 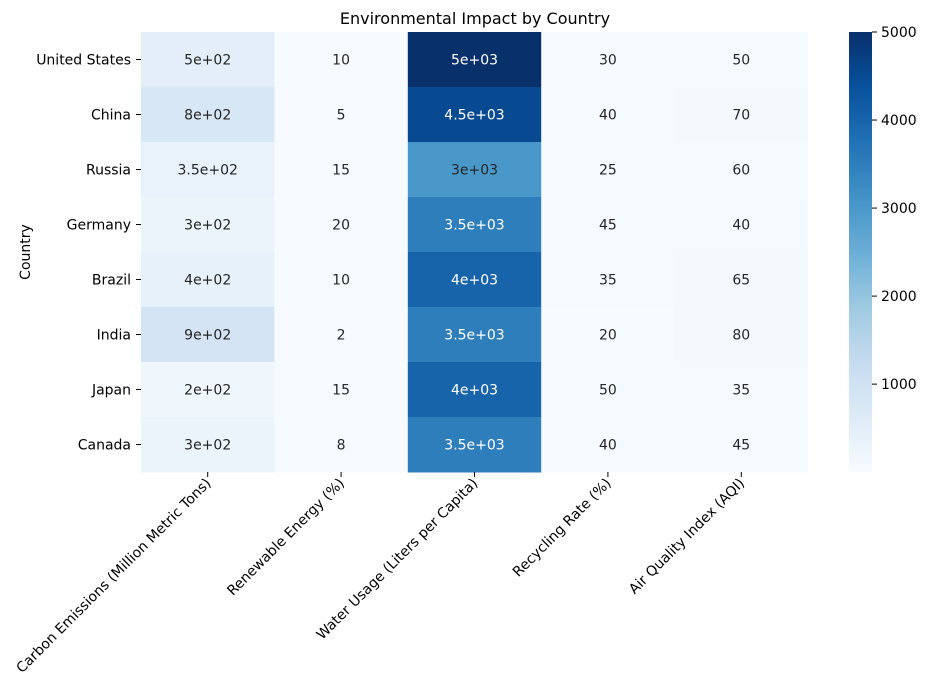 What do you see at coordinates (108, 171) in the screenshot?
I see `y-tick-label: Russia` at bounding box center [108, 171].